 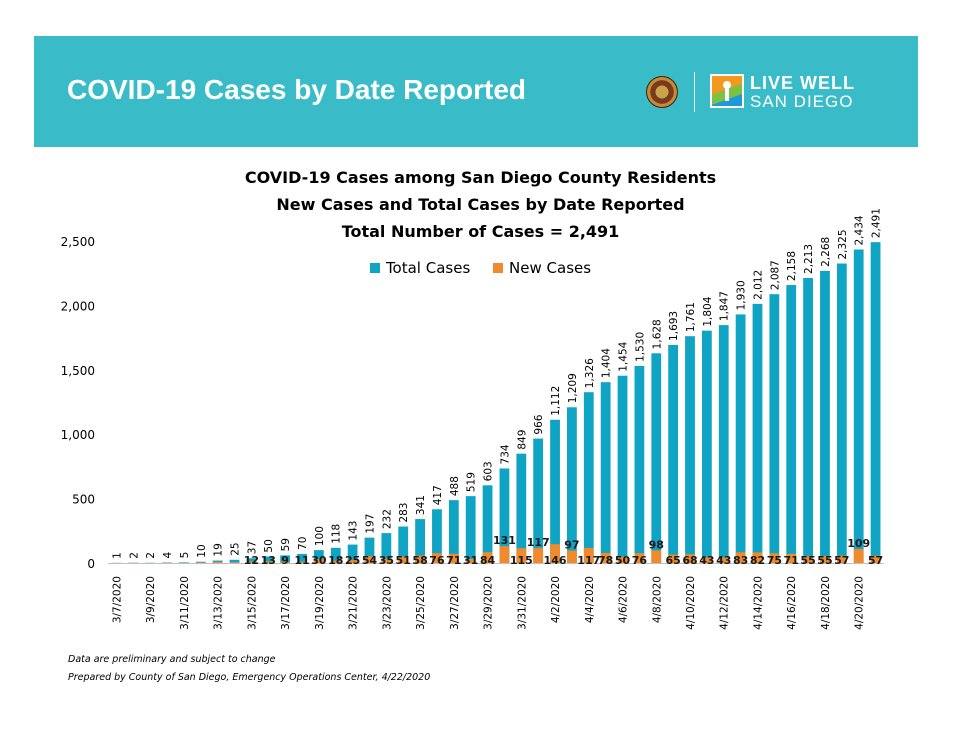 What do you see at coordinates (297, 89) in the screenshot?
I see `banner-title: COVID-19 Cases by Date Reported` at bounding box center [297, 89].